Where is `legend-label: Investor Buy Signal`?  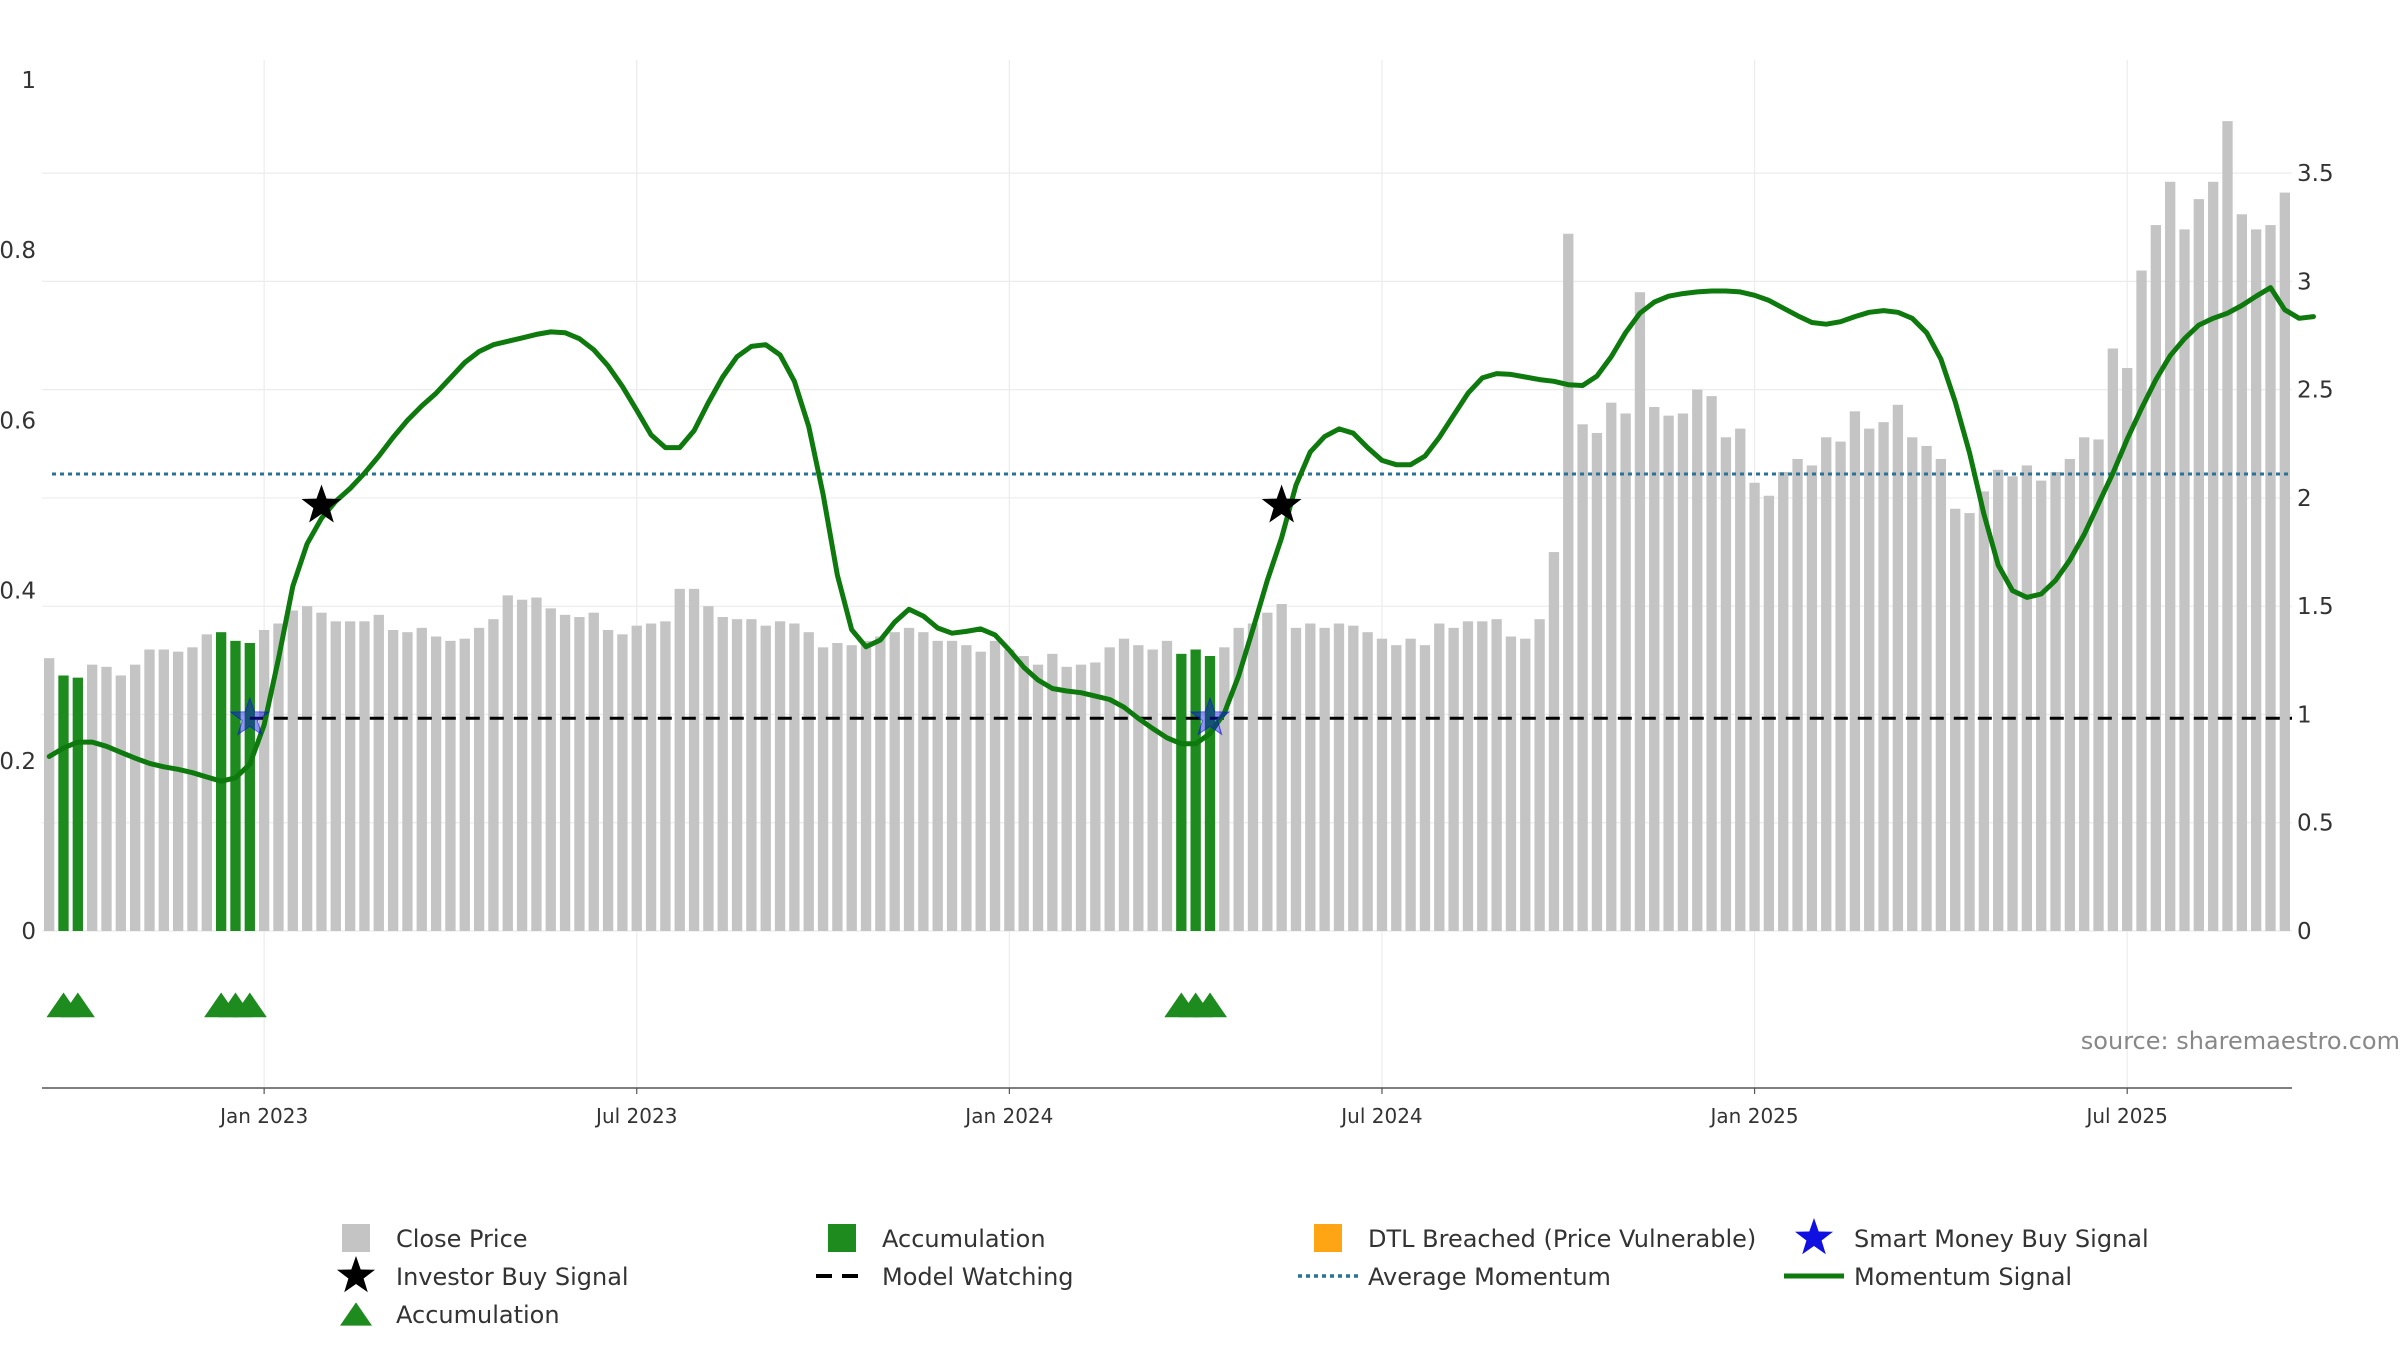 legend-label: Investor Buy Signal is located at coordinates (512, 1277).